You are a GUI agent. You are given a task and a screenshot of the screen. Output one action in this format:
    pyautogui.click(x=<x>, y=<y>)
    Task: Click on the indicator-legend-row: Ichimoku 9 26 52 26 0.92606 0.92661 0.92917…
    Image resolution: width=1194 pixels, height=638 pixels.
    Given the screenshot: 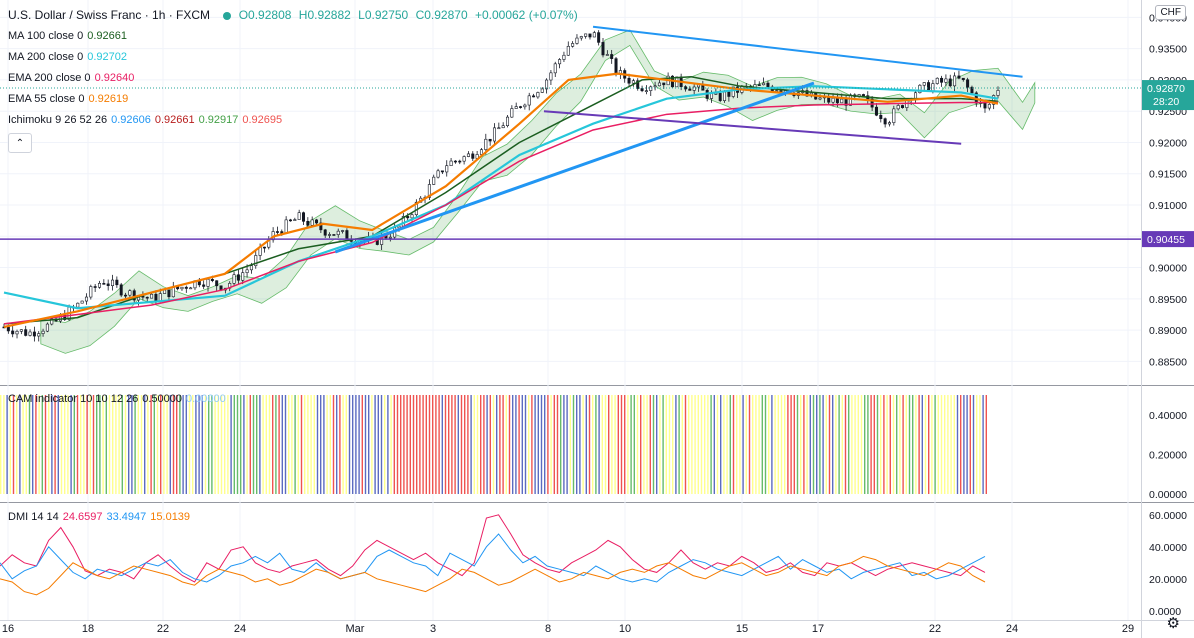 What is the action you would take?
    pyautogui.click(x=147, y=120)
    